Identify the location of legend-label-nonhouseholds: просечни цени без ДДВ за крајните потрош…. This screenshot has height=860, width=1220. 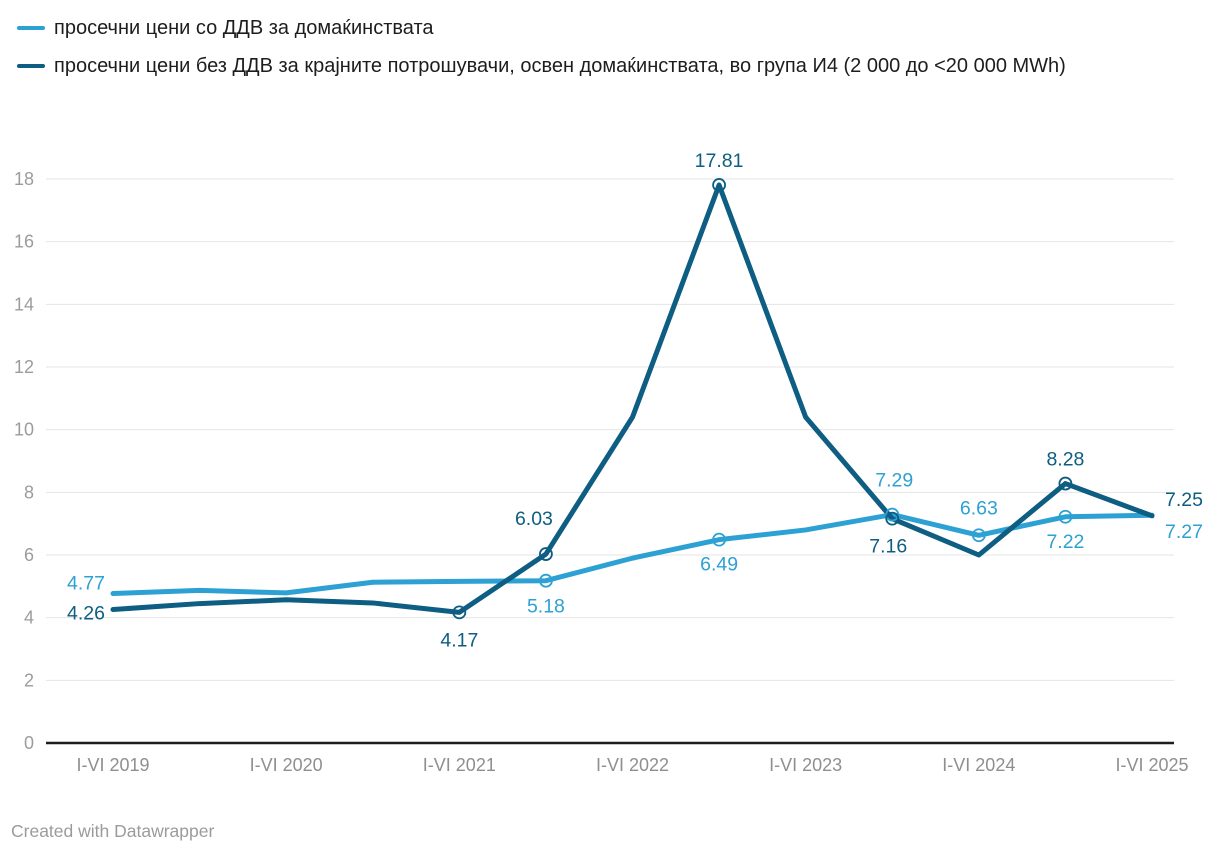
(560, 66).